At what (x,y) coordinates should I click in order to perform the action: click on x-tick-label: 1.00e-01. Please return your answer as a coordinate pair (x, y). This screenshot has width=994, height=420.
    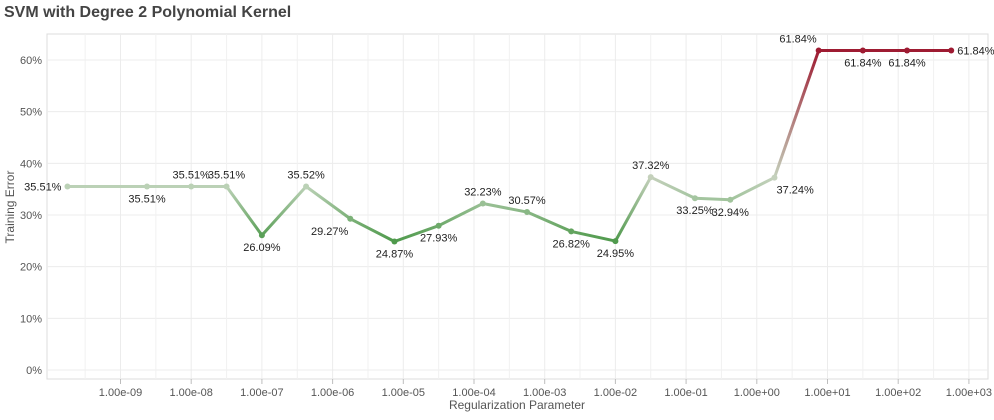
    Looking at the image, I should click on (685, 393).